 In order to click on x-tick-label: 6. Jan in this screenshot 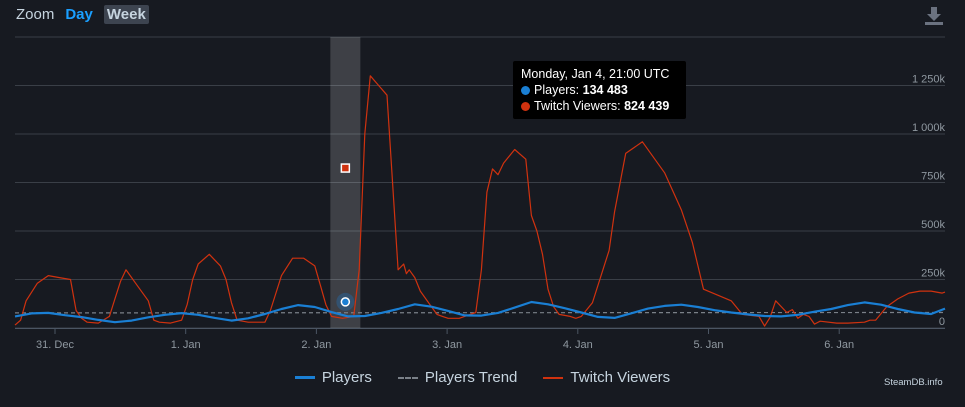, I will do `click(839, 345)`.